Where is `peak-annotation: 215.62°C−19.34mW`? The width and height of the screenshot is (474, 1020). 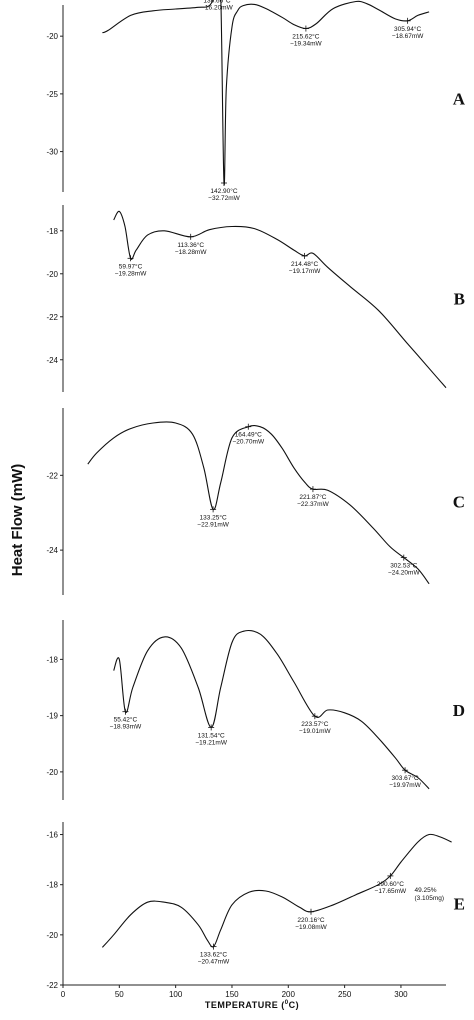
peak-annotation: 215.62°C−19.34mW is located at coordinates (306, 36).